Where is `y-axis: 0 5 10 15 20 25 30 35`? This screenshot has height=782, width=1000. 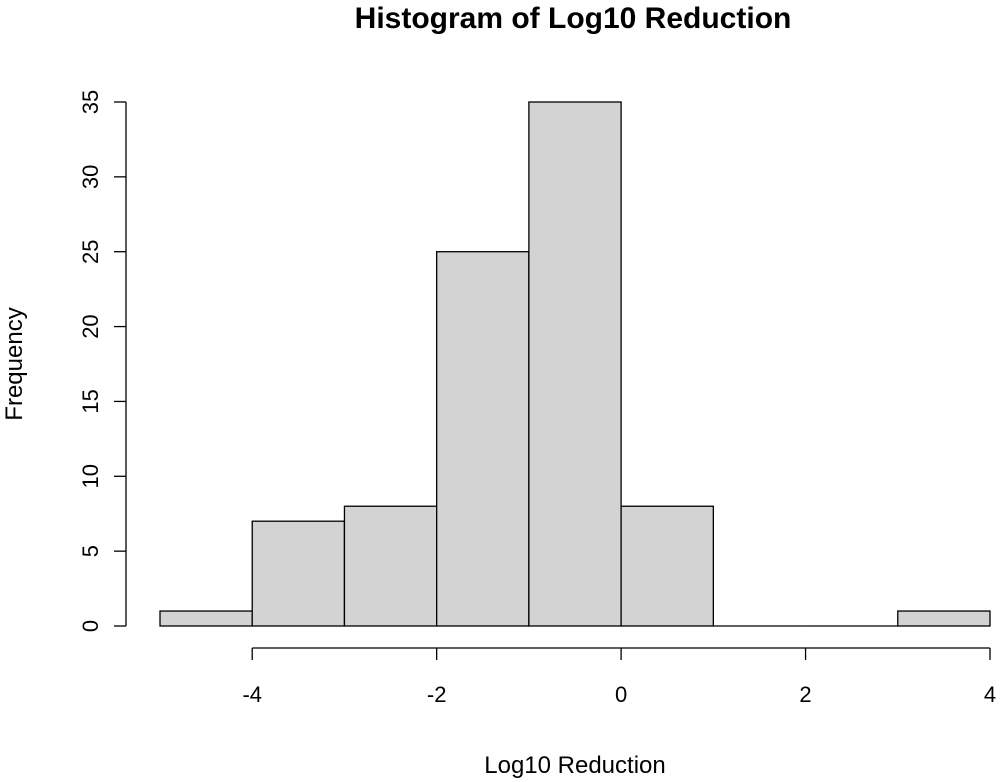 y-axis: 0 5 10 15 20 25 30 35 is located at coordinates (102, 361).